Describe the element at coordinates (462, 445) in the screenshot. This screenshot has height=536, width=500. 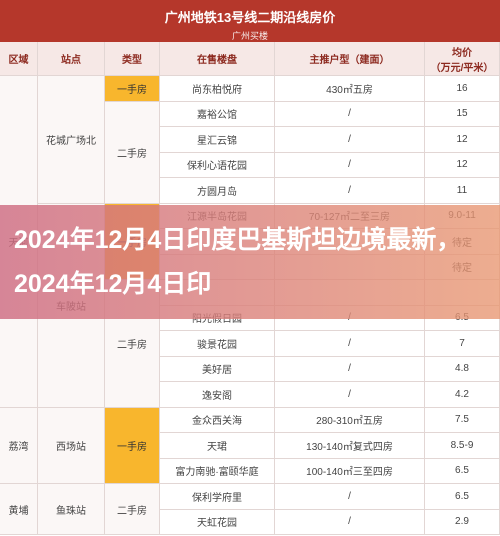
I see `cell-text: 8.5-9` at that location.